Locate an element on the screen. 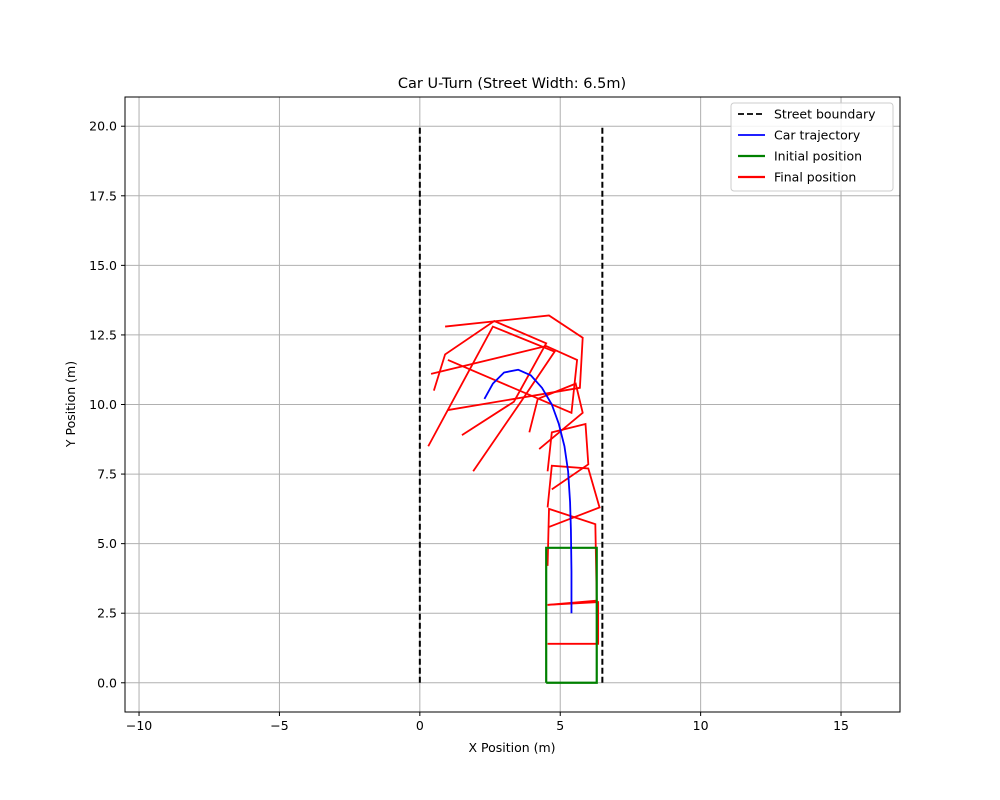 This screenshot has width=1000, height=800. y-axis-label: Y Position (m) is located at coordinates (70, 404).